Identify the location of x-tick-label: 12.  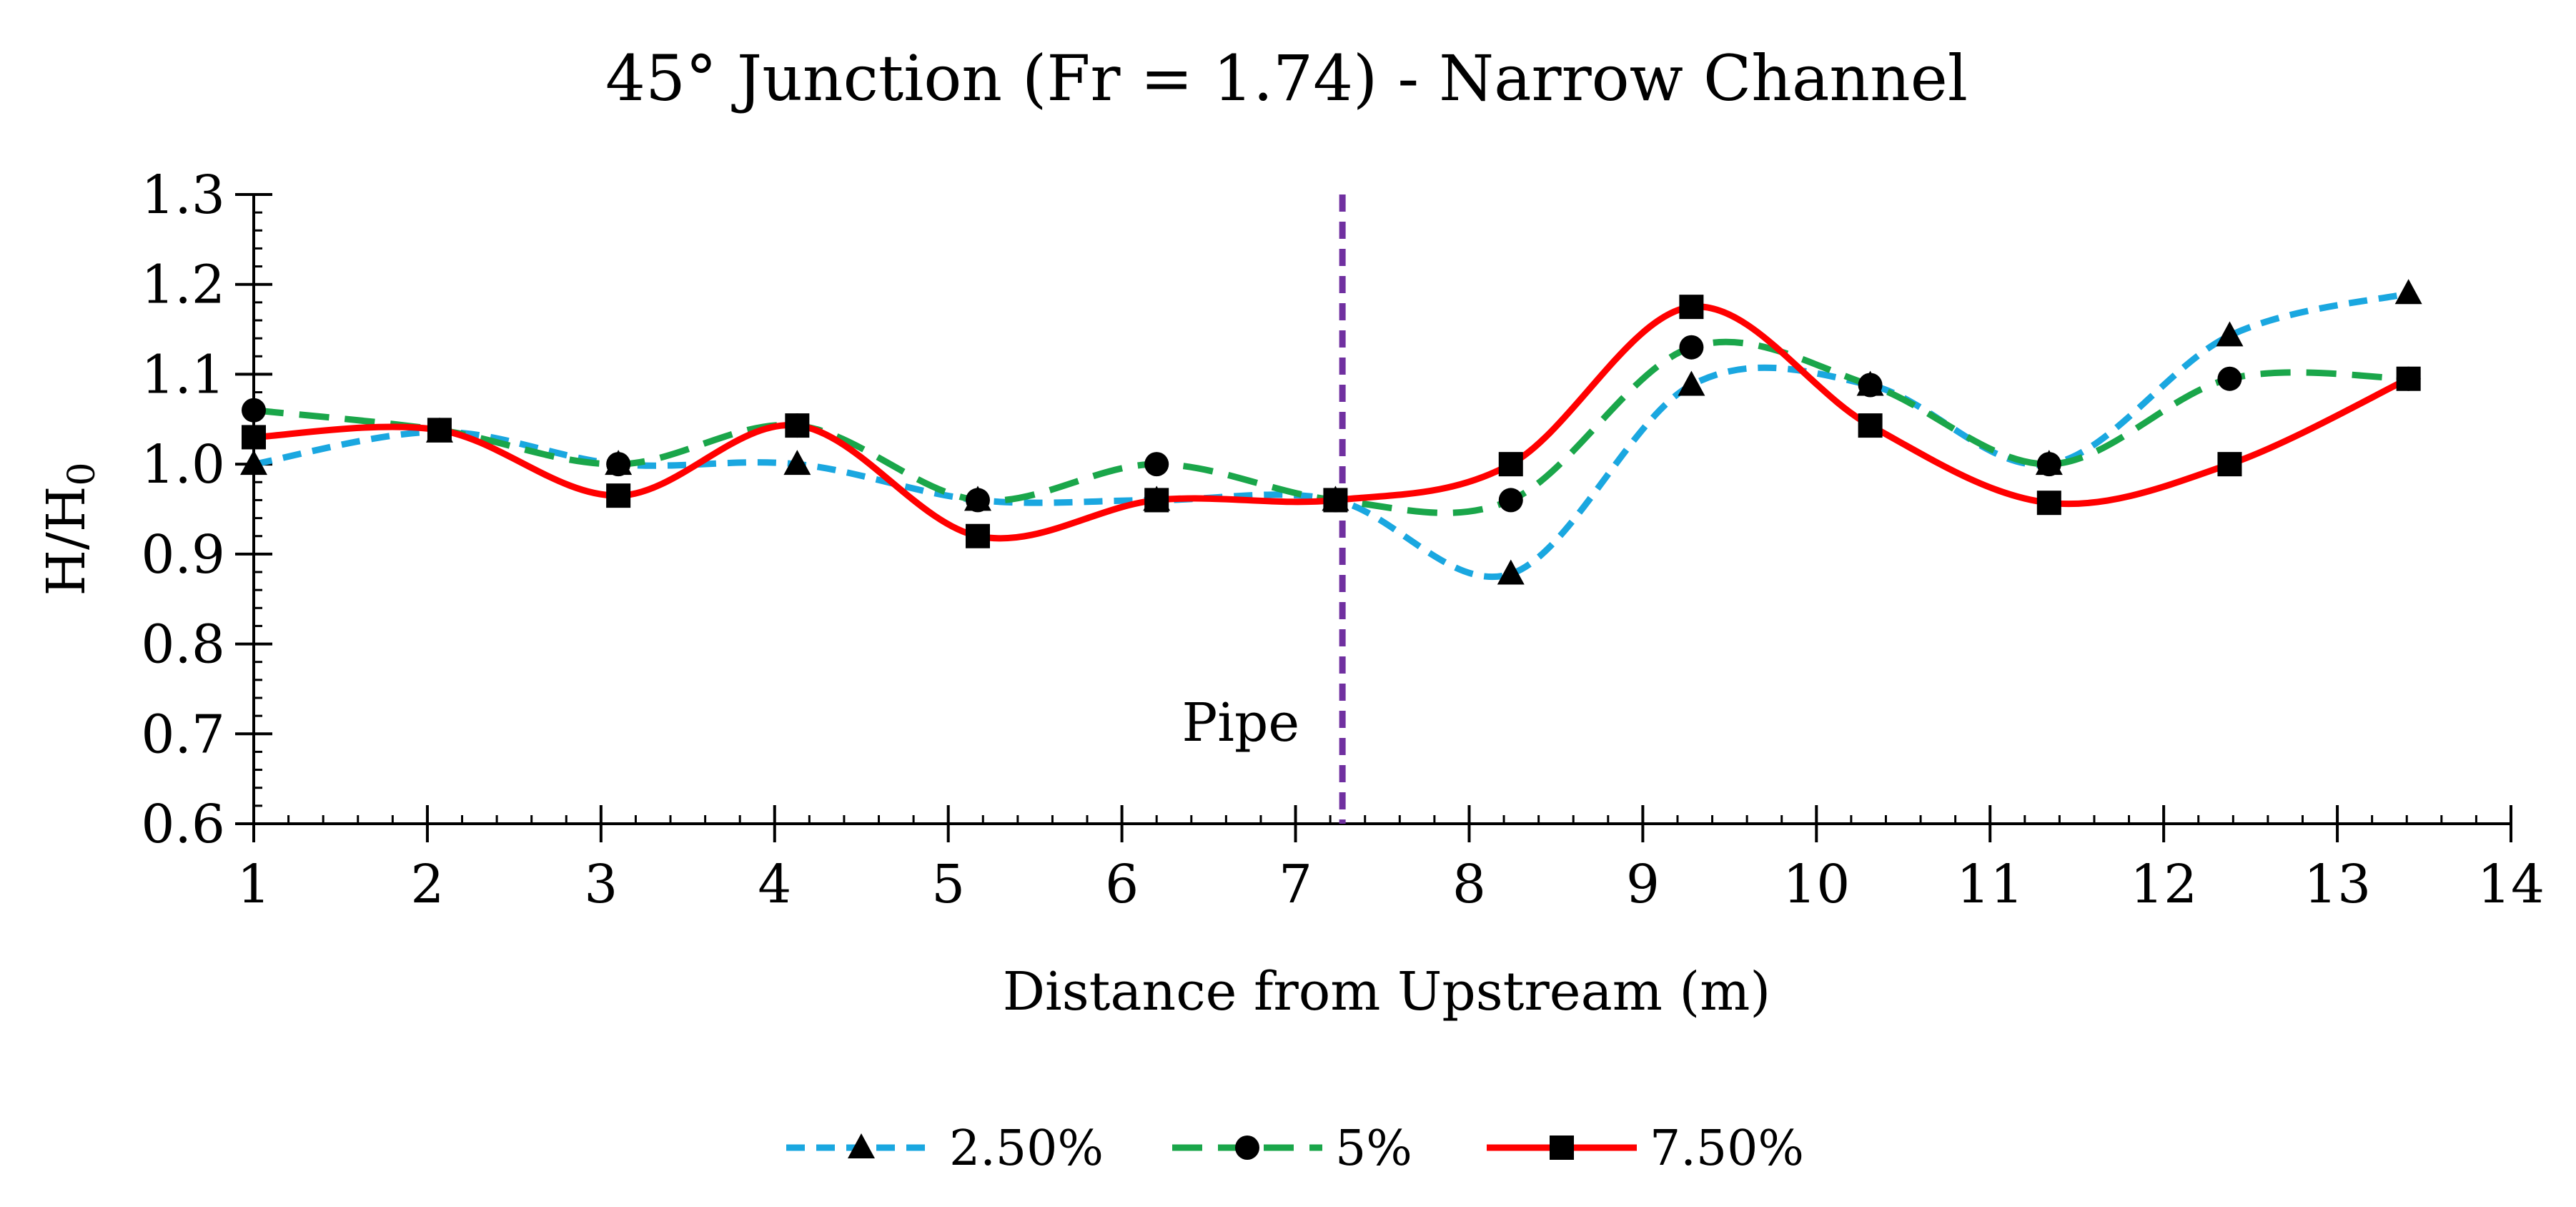
(2164, 884).